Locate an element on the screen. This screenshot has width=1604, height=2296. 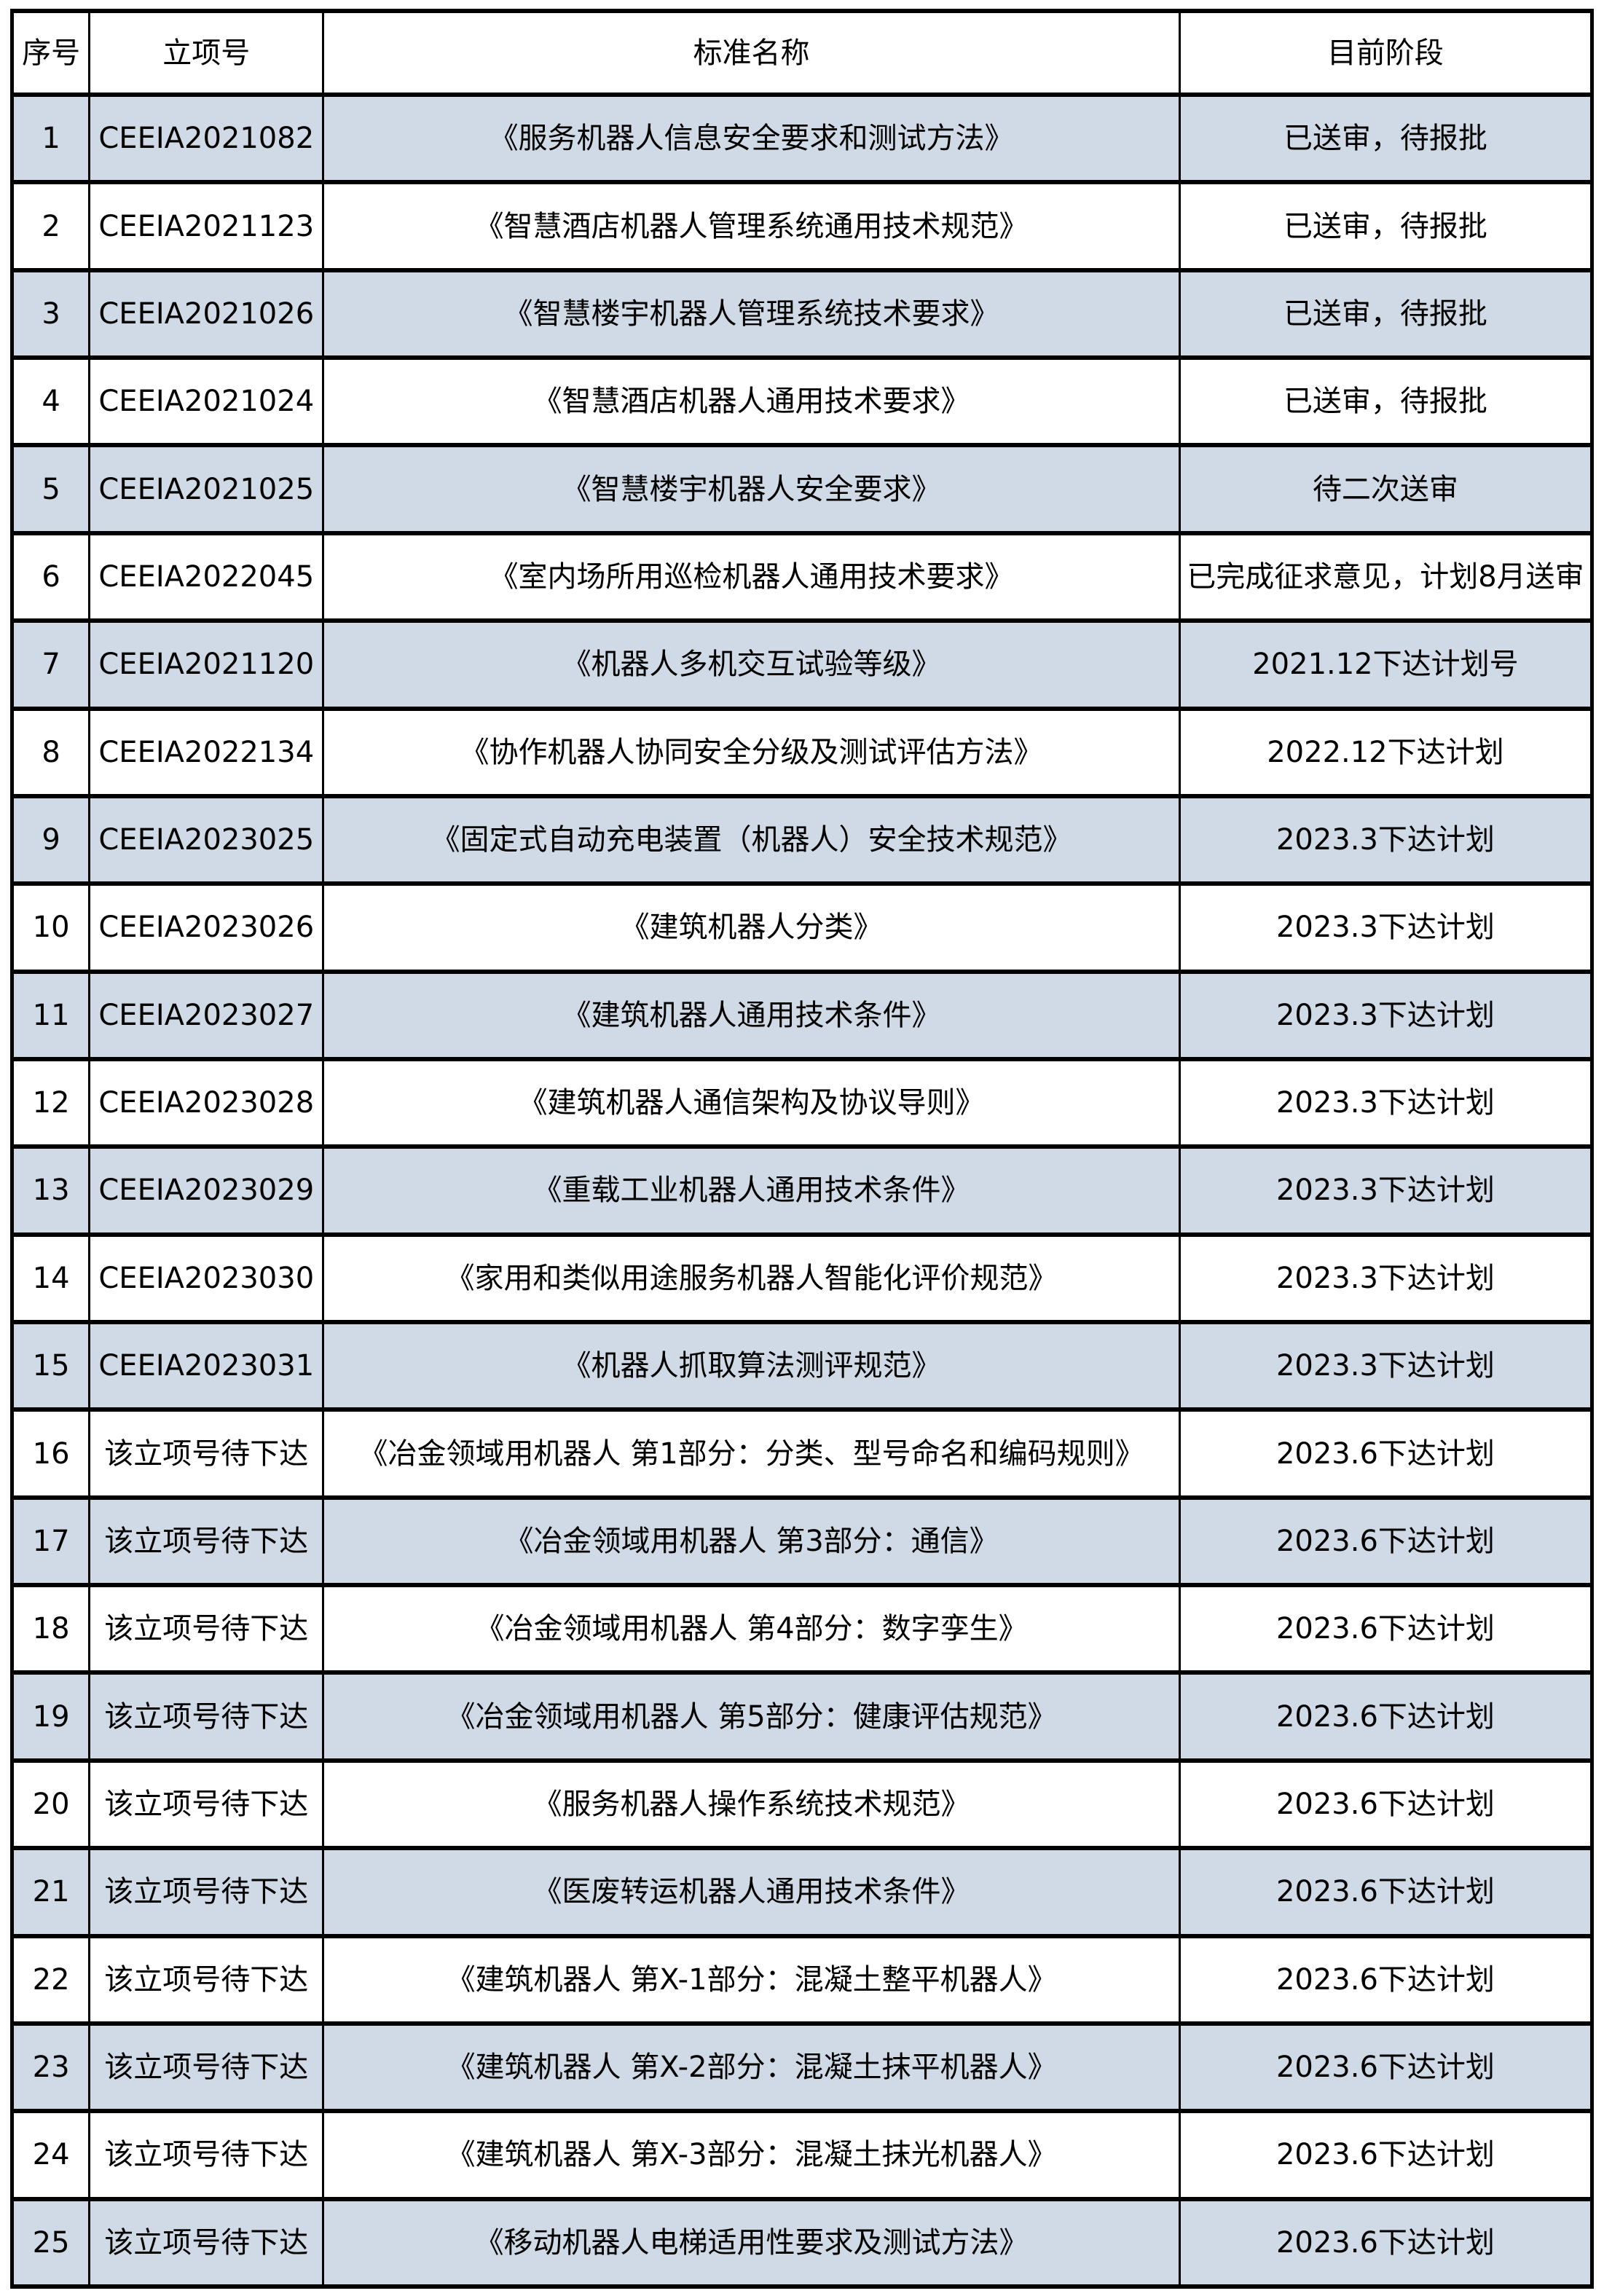
table-row: 5 CEEIA2021025 《智慧楼宇机器人安全要求》 待二次送审 is located at coordinates (802, 489).